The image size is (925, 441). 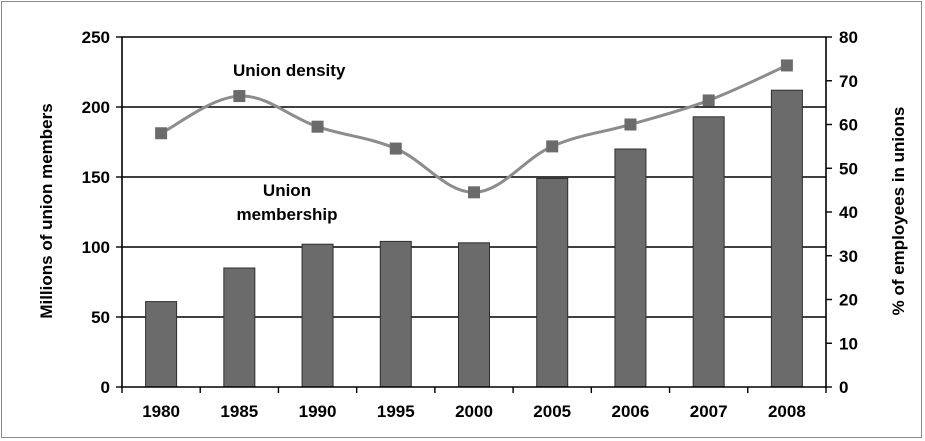 I want to click on right-tick-label: 30, so click(x=848, y=256).